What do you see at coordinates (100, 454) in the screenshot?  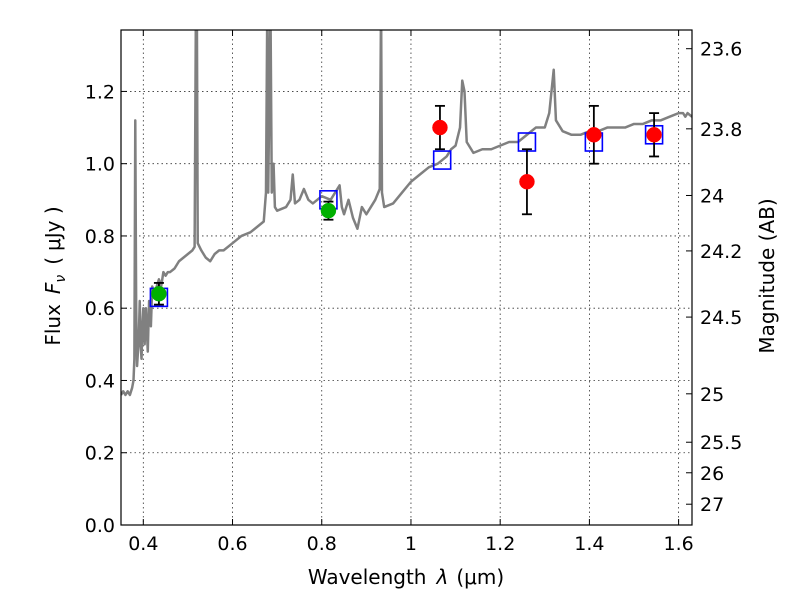 I see `y-tick-label: 0.2` at bounding box center [100, 454].